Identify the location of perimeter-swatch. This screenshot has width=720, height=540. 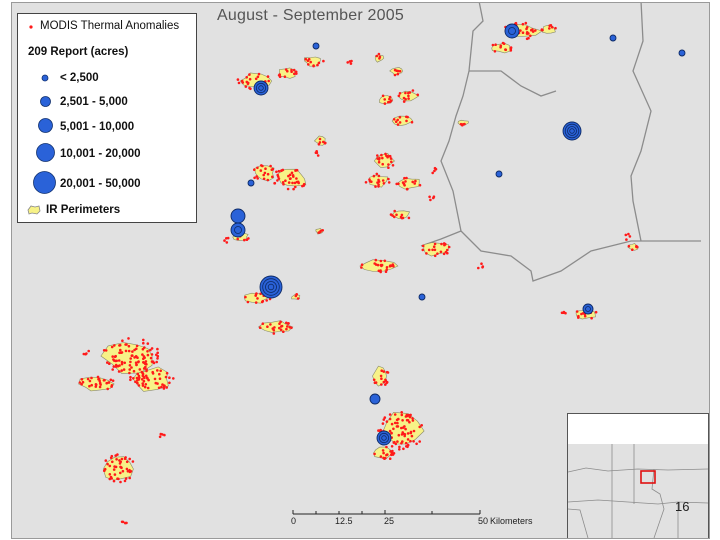
(34, 210).